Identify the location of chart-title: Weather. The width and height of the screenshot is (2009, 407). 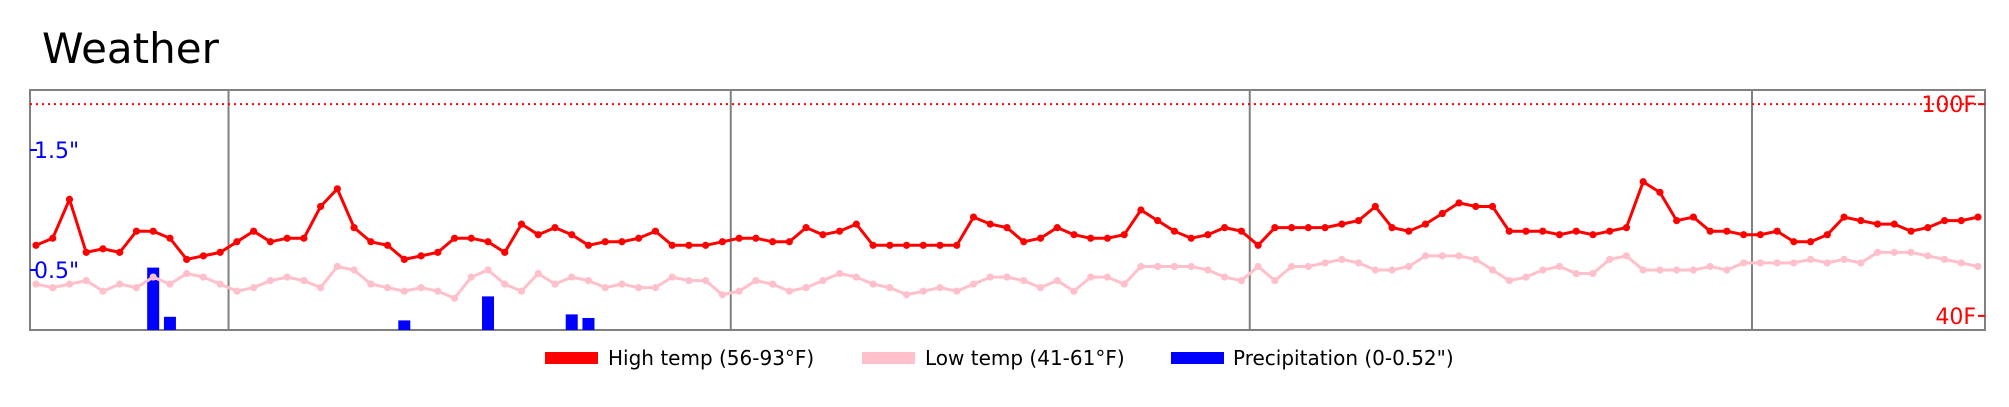
(131, 48).